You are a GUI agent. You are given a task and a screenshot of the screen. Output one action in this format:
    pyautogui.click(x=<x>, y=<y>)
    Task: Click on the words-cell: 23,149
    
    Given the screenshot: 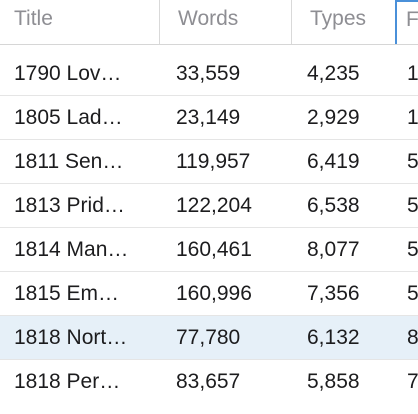 What is the action you would take?
    pyautogui.click(x=208, y=117)
    